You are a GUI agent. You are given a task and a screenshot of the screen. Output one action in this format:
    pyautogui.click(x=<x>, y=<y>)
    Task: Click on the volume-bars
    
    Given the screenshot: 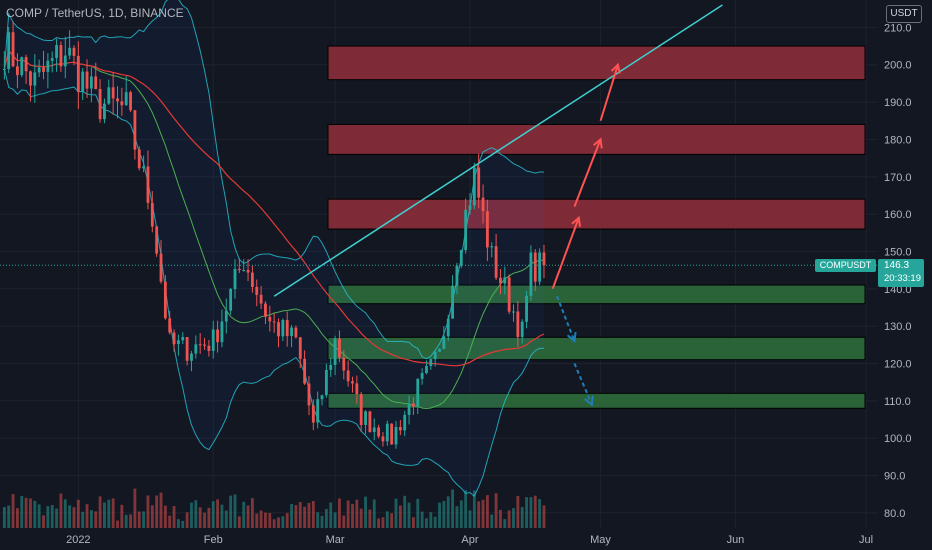 What is the action you would take?
    pyautogui.click(x=274, y=508)
    